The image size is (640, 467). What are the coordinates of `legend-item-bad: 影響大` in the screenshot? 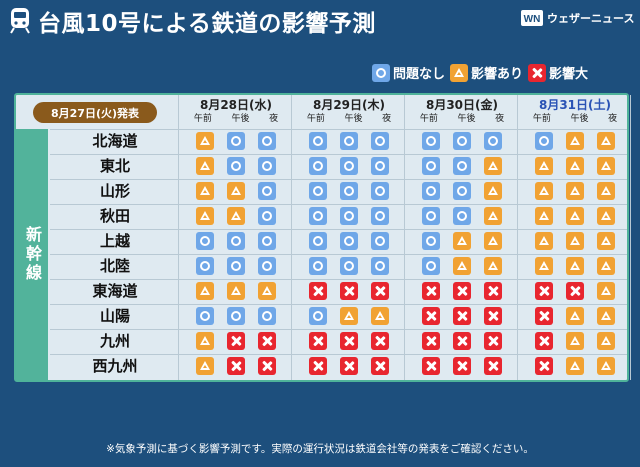 It's located at (558, 72).